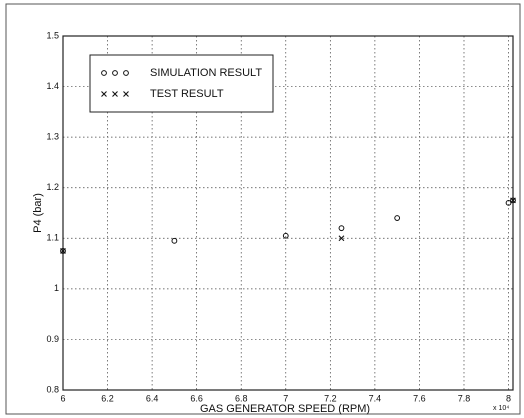 The image size is (524, 418). What do you see at coordinates (56, 288) in the screenshot?
I see `y-tick-label: 1` at bounding box center [56, 288].